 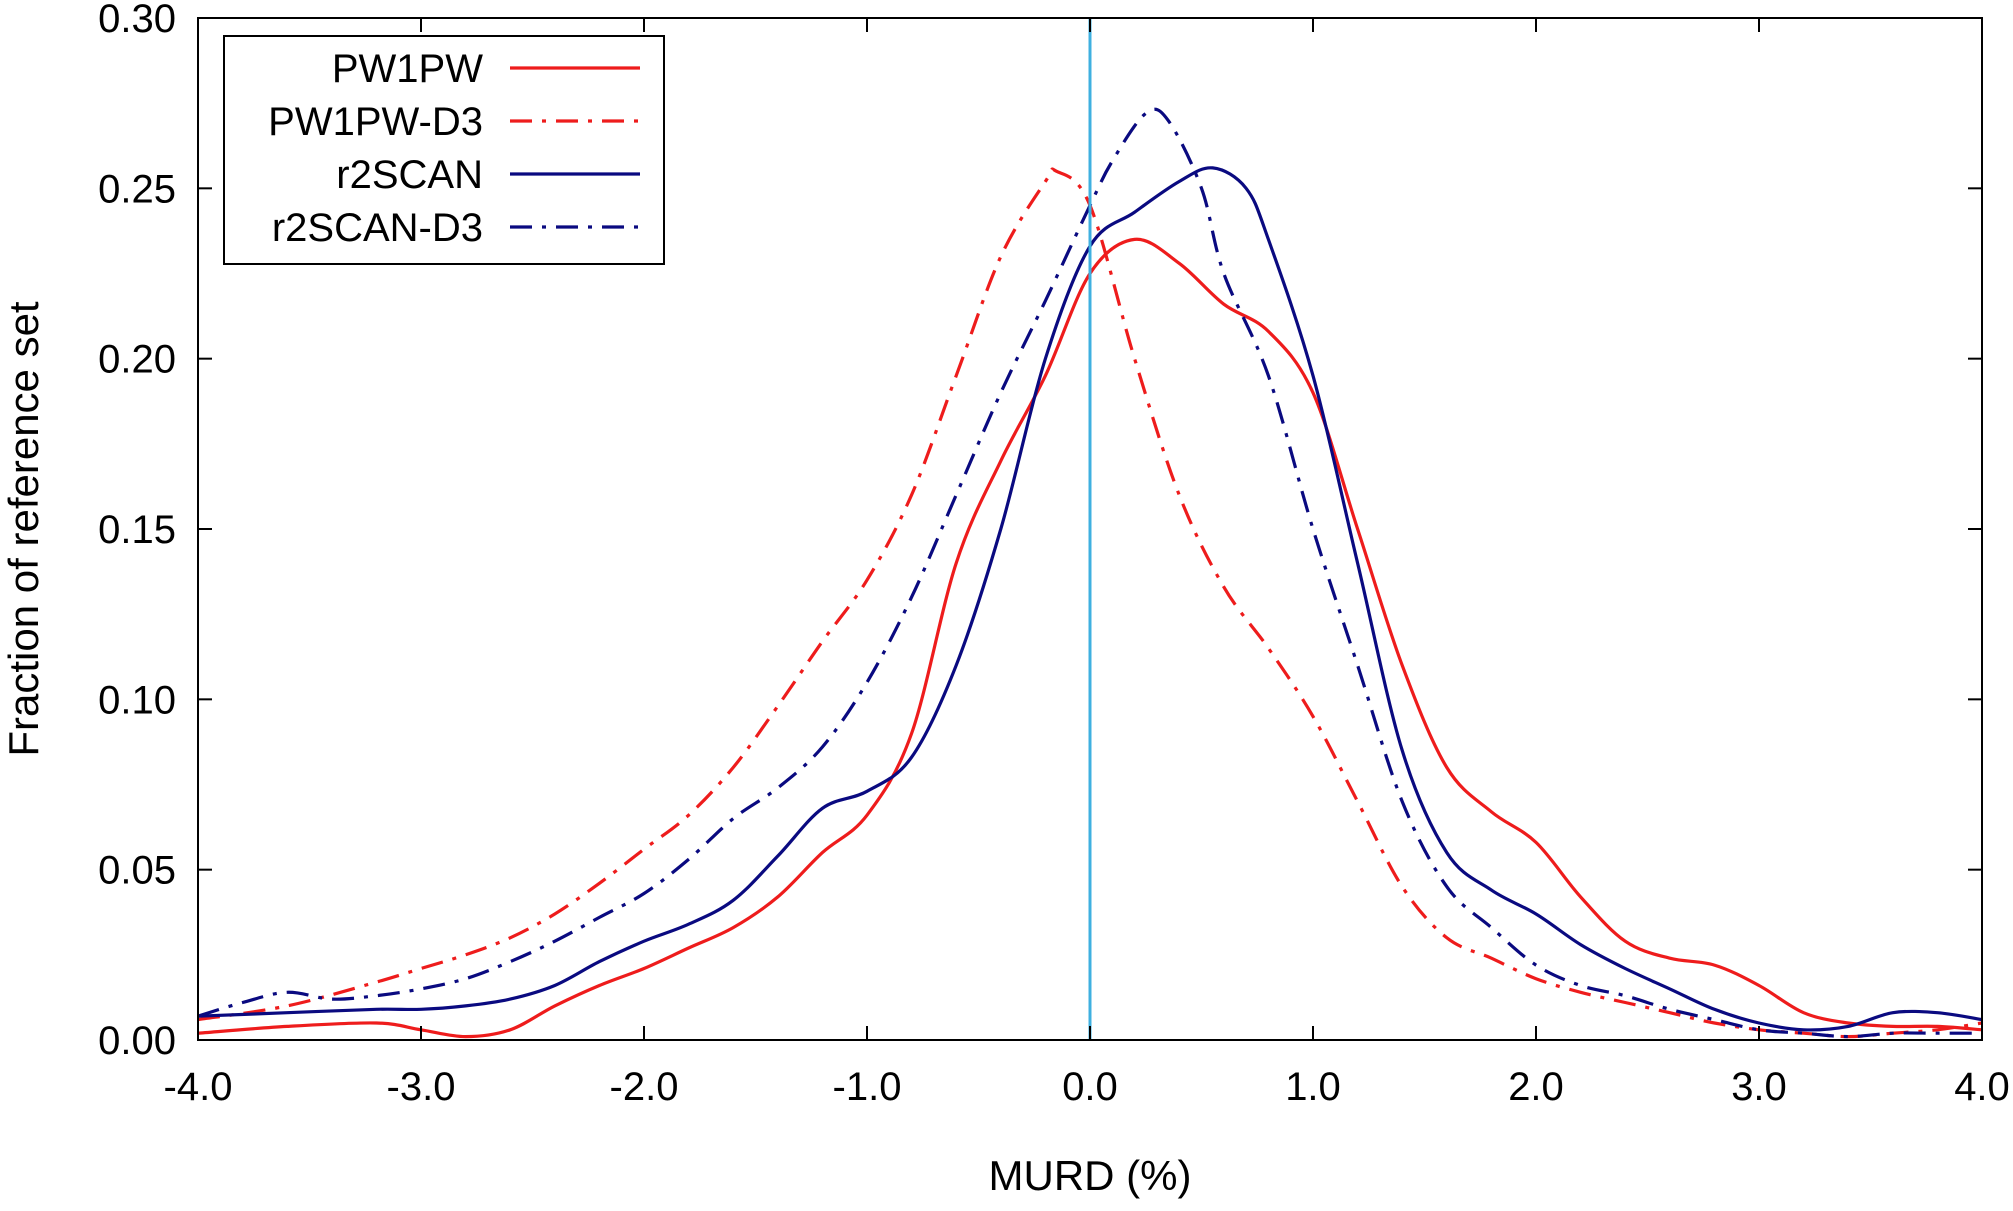 What do you see at coordinates (198, 1087) in the screenshot?
I see `x-tick-label: -4.0` at bounding box center [198, 1087].